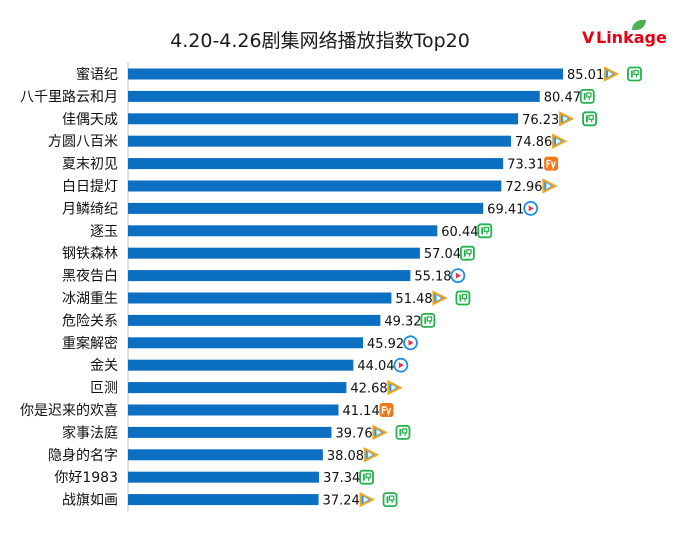  What do you see at coordinates (432, 277) in the screenshot?
I see `value-label: 55.18` at bounding box center [432, 277].